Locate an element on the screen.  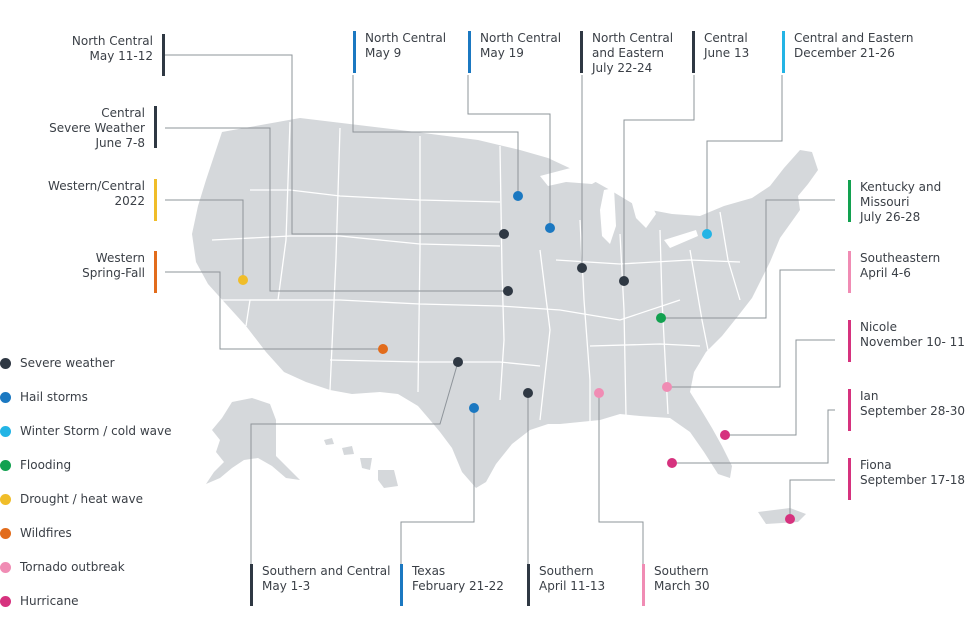
callout-line: September 28-30 is located at coordinates (913, 411).